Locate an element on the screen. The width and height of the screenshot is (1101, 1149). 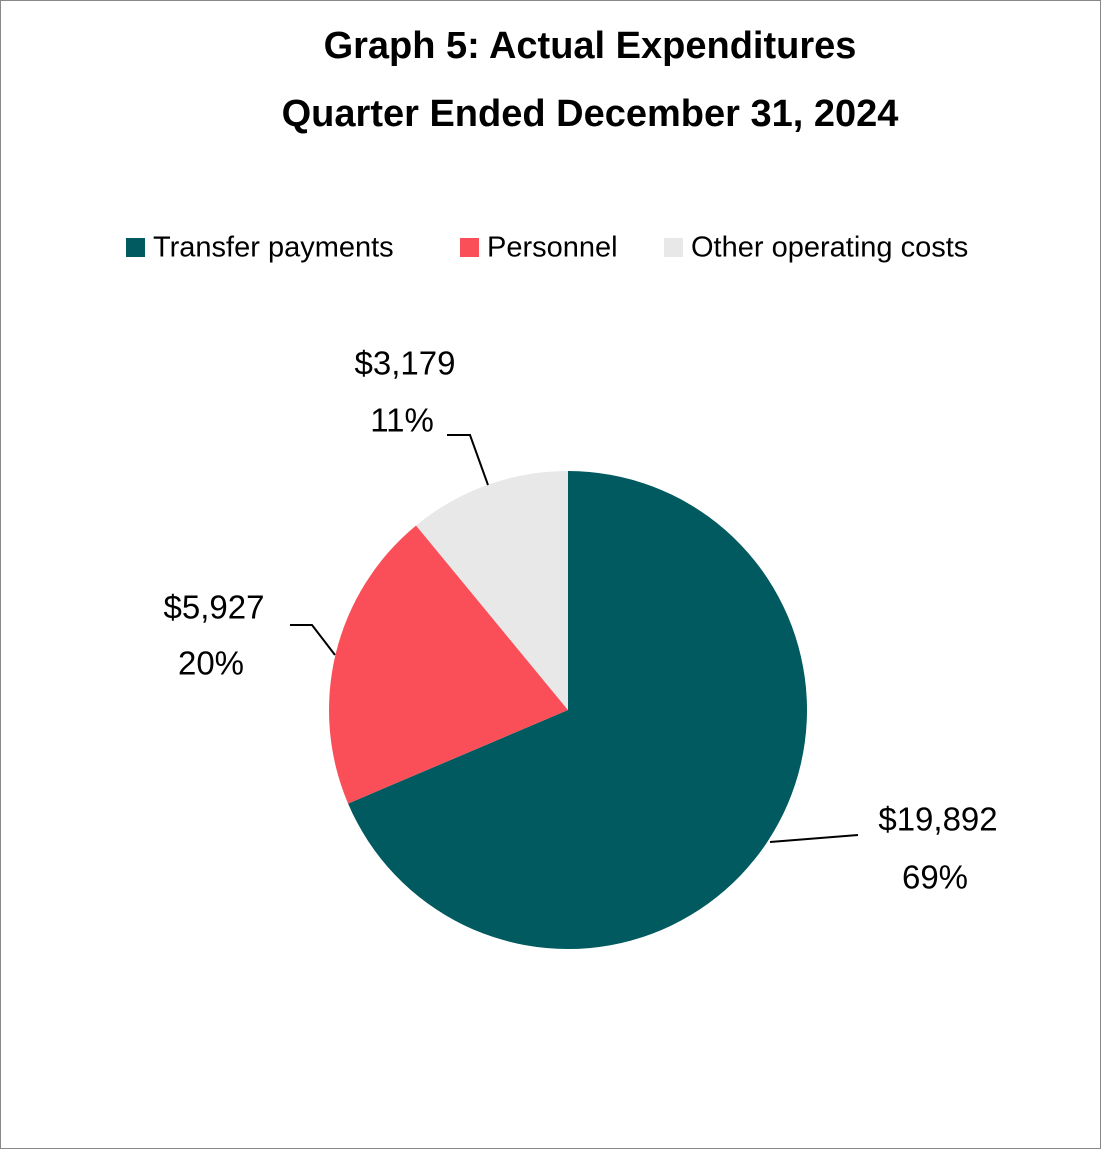
legend-label: Other operating costs is located at coordinates (829, 248).